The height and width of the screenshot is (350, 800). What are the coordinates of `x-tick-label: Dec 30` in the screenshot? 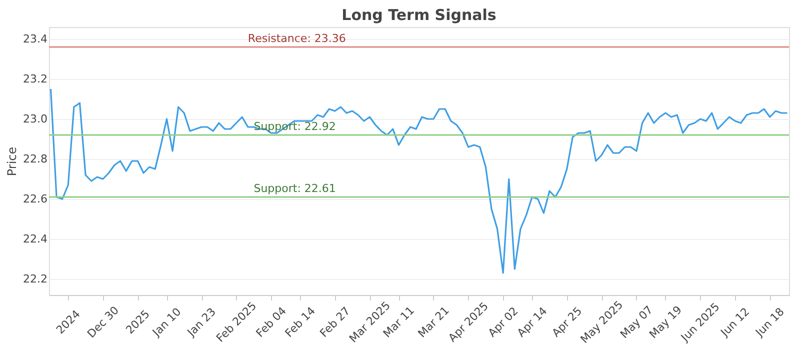 It's located at (103, 322).